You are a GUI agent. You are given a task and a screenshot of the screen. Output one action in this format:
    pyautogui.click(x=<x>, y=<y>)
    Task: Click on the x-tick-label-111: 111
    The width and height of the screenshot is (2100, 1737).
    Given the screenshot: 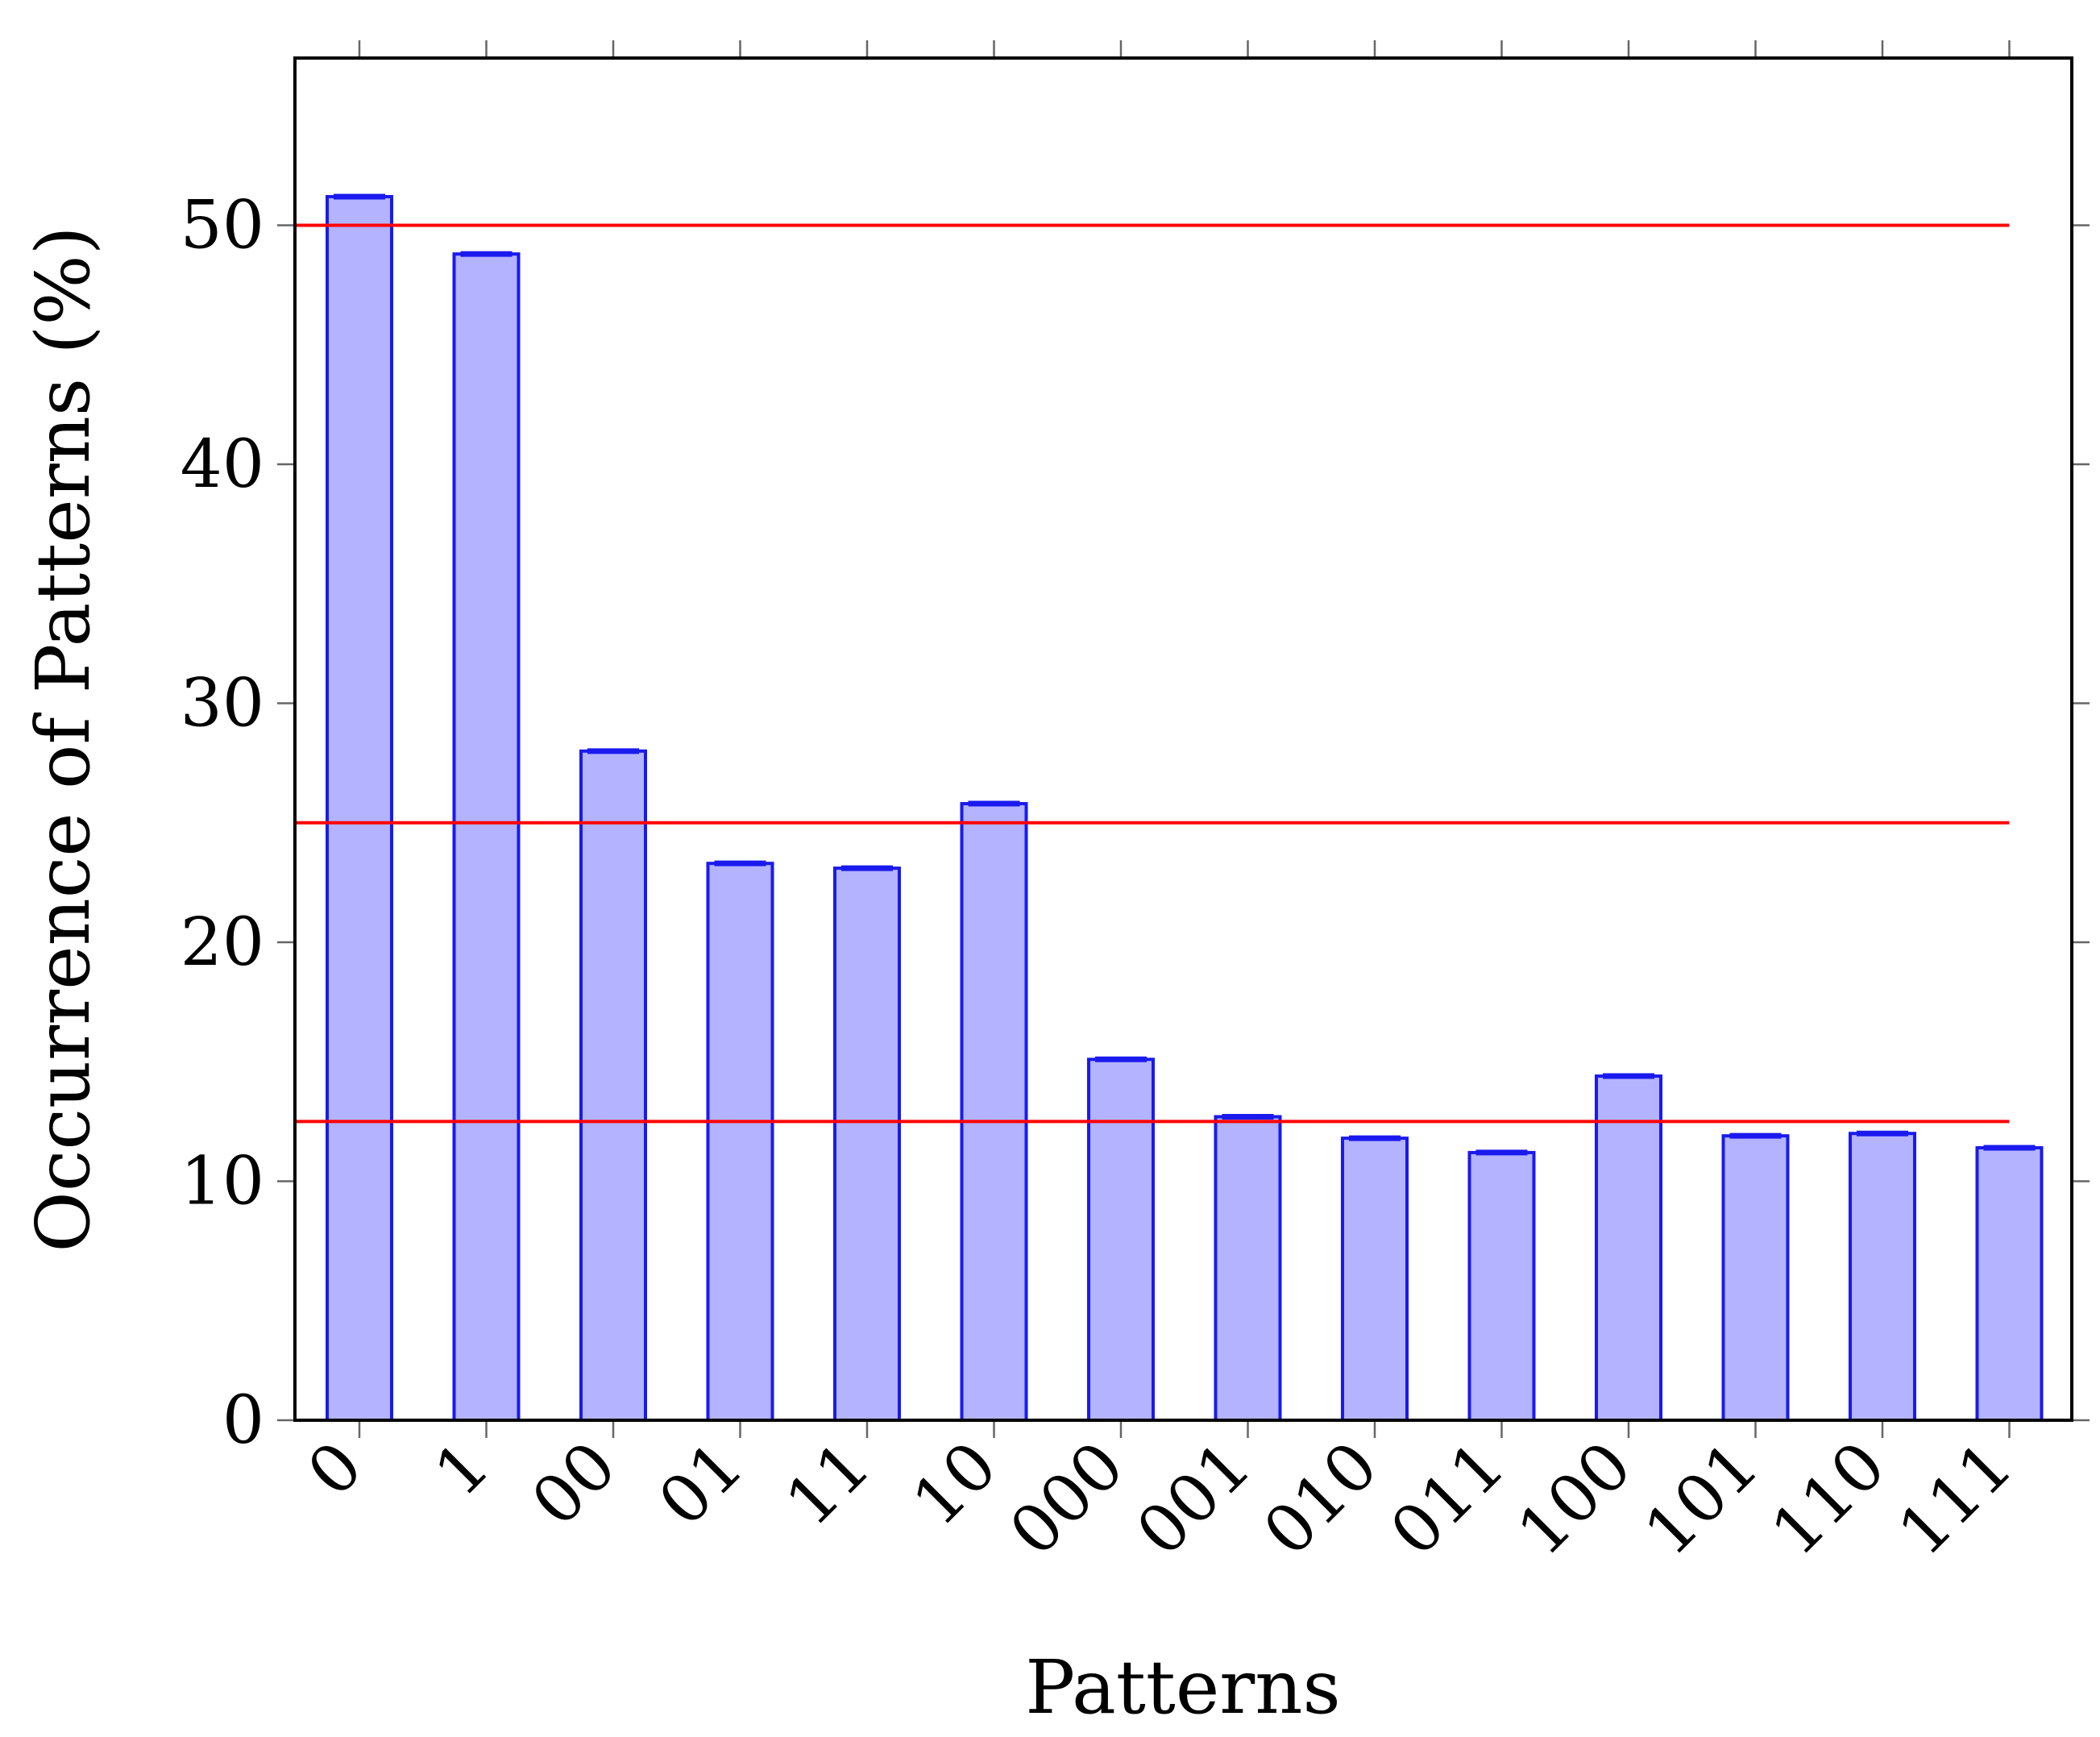 What is the action you would take?
    pyautogui.click(x=1956, y=1499)
    